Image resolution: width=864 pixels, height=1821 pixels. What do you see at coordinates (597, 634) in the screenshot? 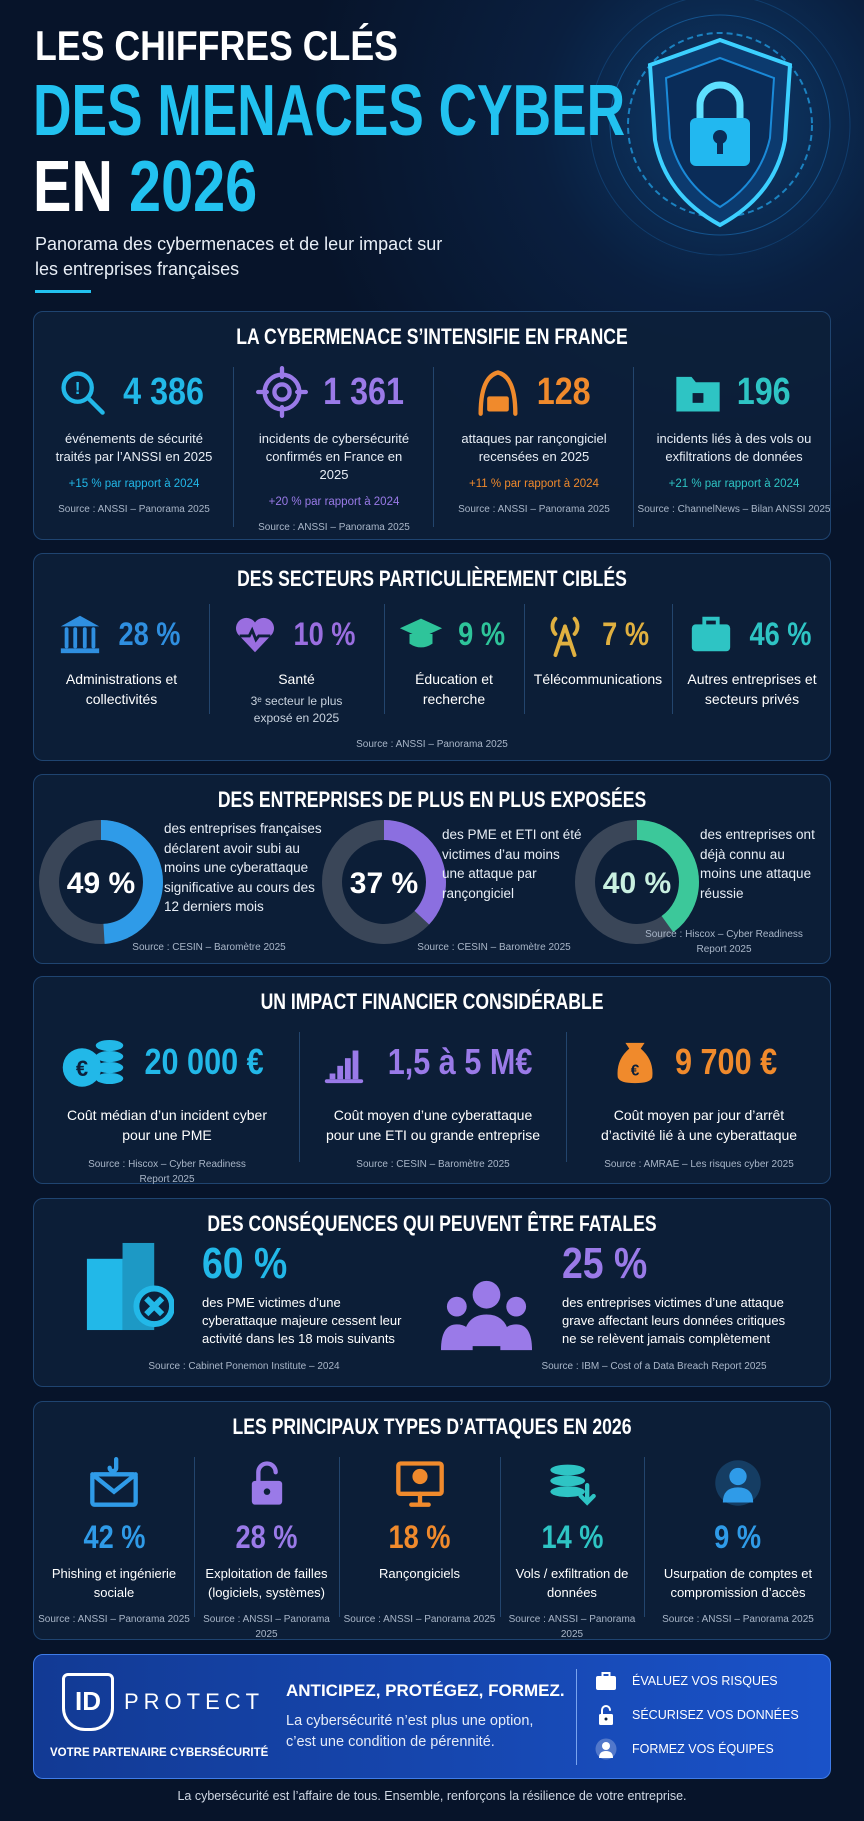
I see `sector-head: 7 %` at bounding box center [597, 634].